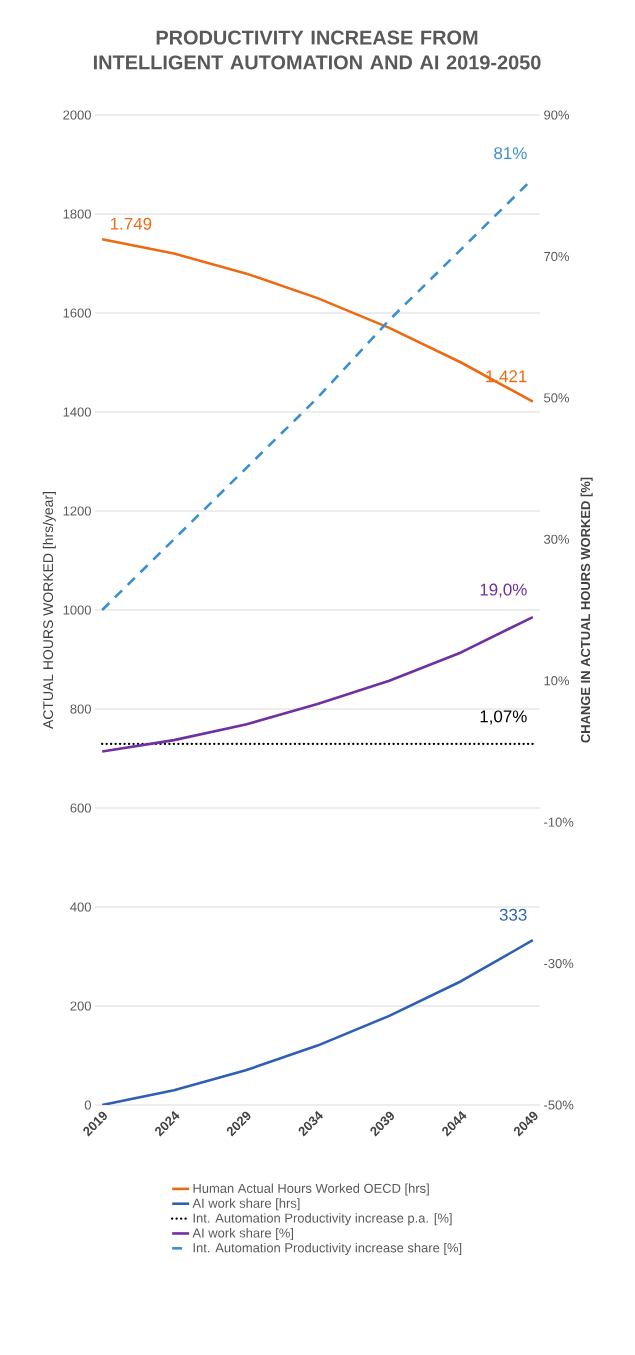  Describe the element at coordinates (311, 1189) in the screenshot. I see `legend-label: Human Actual Hours Worked OECD [hrs]` at that location.